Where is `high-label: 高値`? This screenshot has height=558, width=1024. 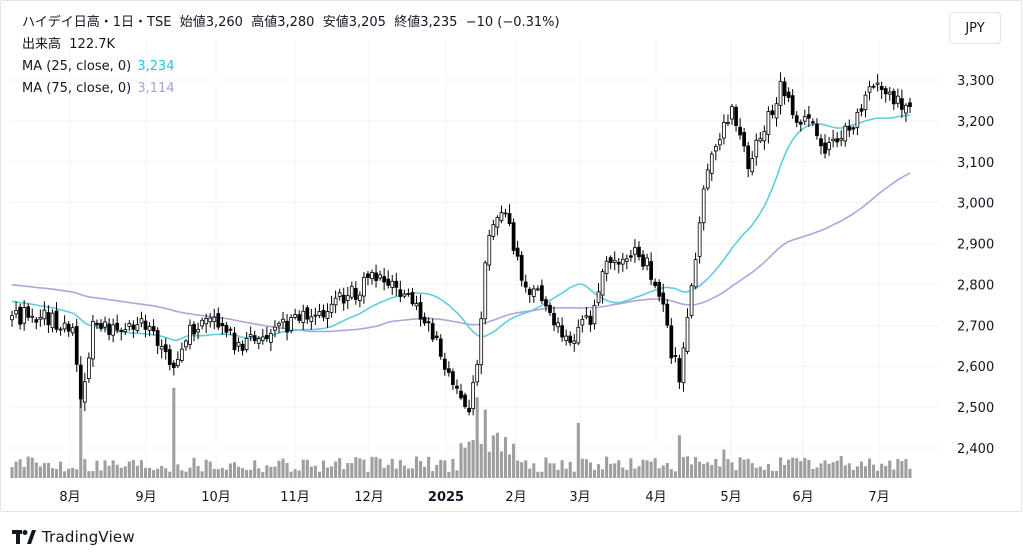
high-label: 高値 is located at coordinates (264, 22).